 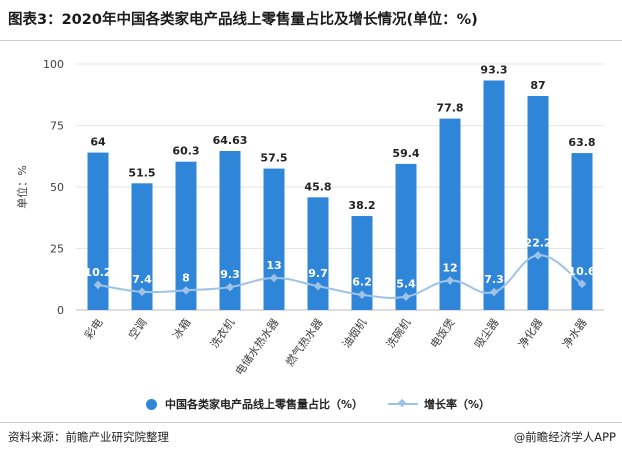 What do you see at coordinates (88, 437) in the screenshot?
I see `source-note: 资料来源：前瞻产业研究院整理` at bounding box center [88, 437].